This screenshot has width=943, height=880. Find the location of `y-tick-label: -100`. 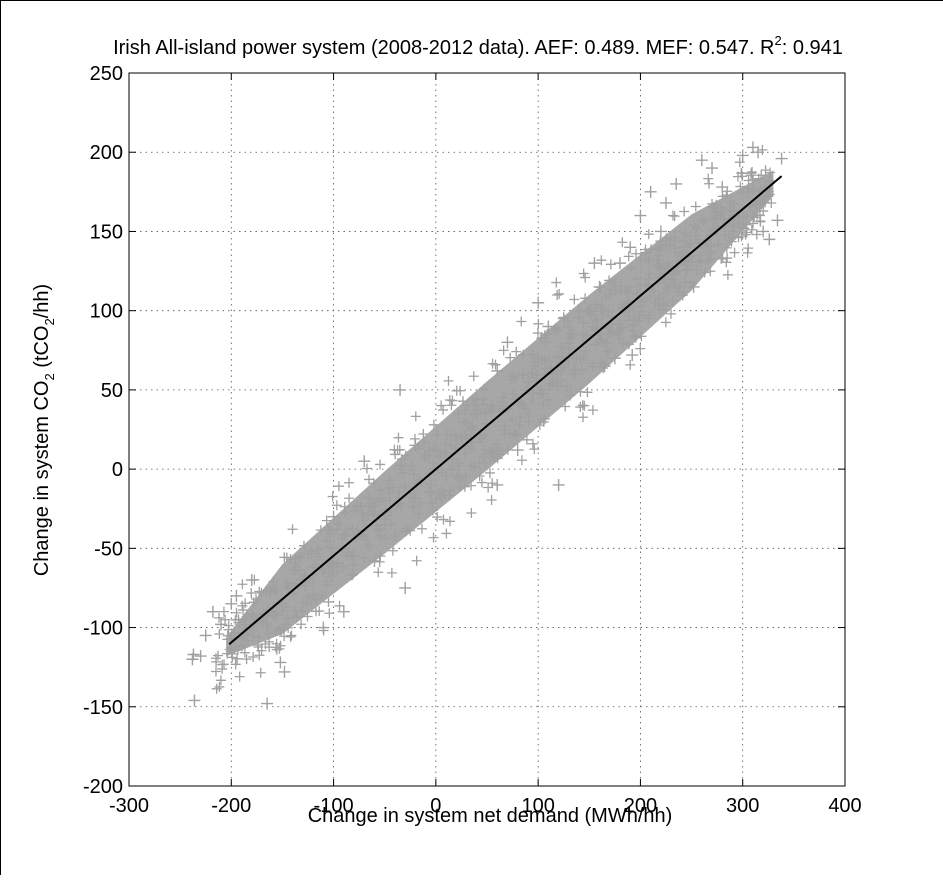

y-tick-label: -100 is located at coordinates (103, 629).